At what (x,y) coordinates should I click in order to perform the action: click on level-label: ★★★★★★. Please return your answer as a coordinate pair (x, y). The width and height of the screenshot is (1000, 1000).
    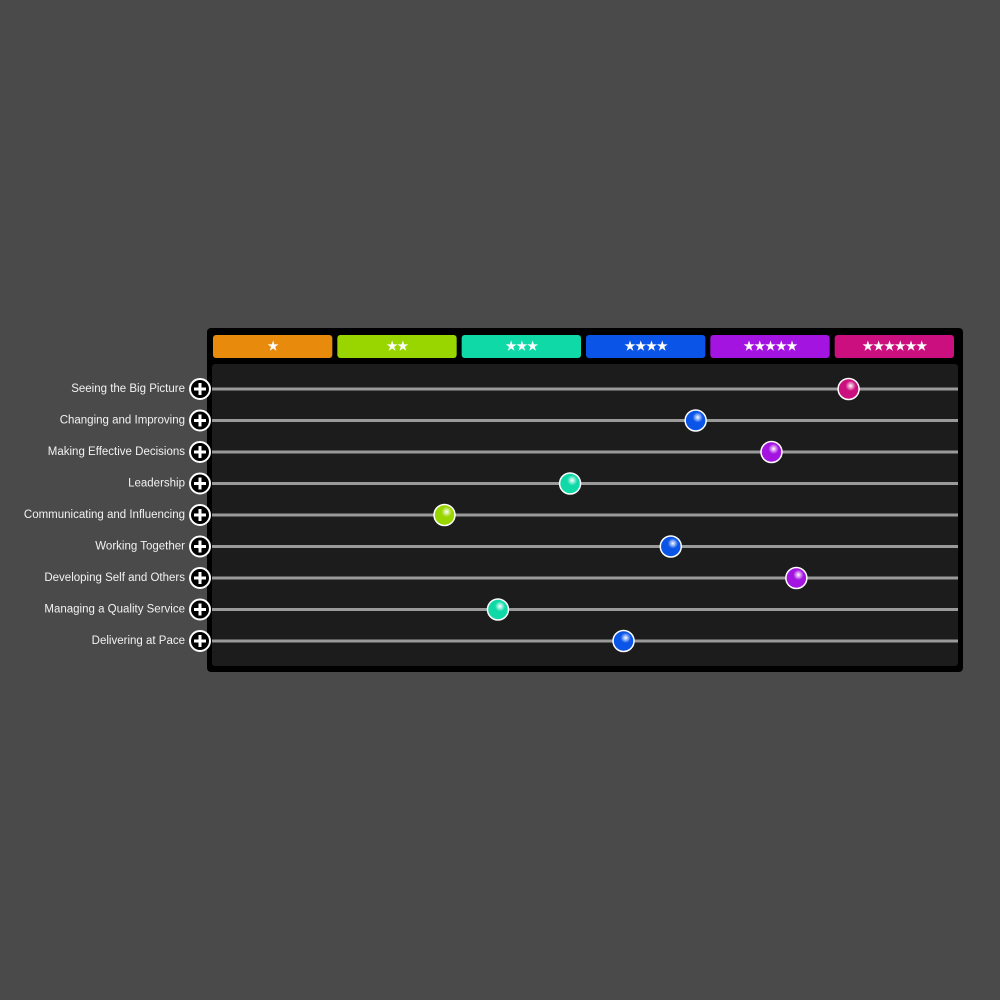
    Looking at the image, I should click on (895, 346).